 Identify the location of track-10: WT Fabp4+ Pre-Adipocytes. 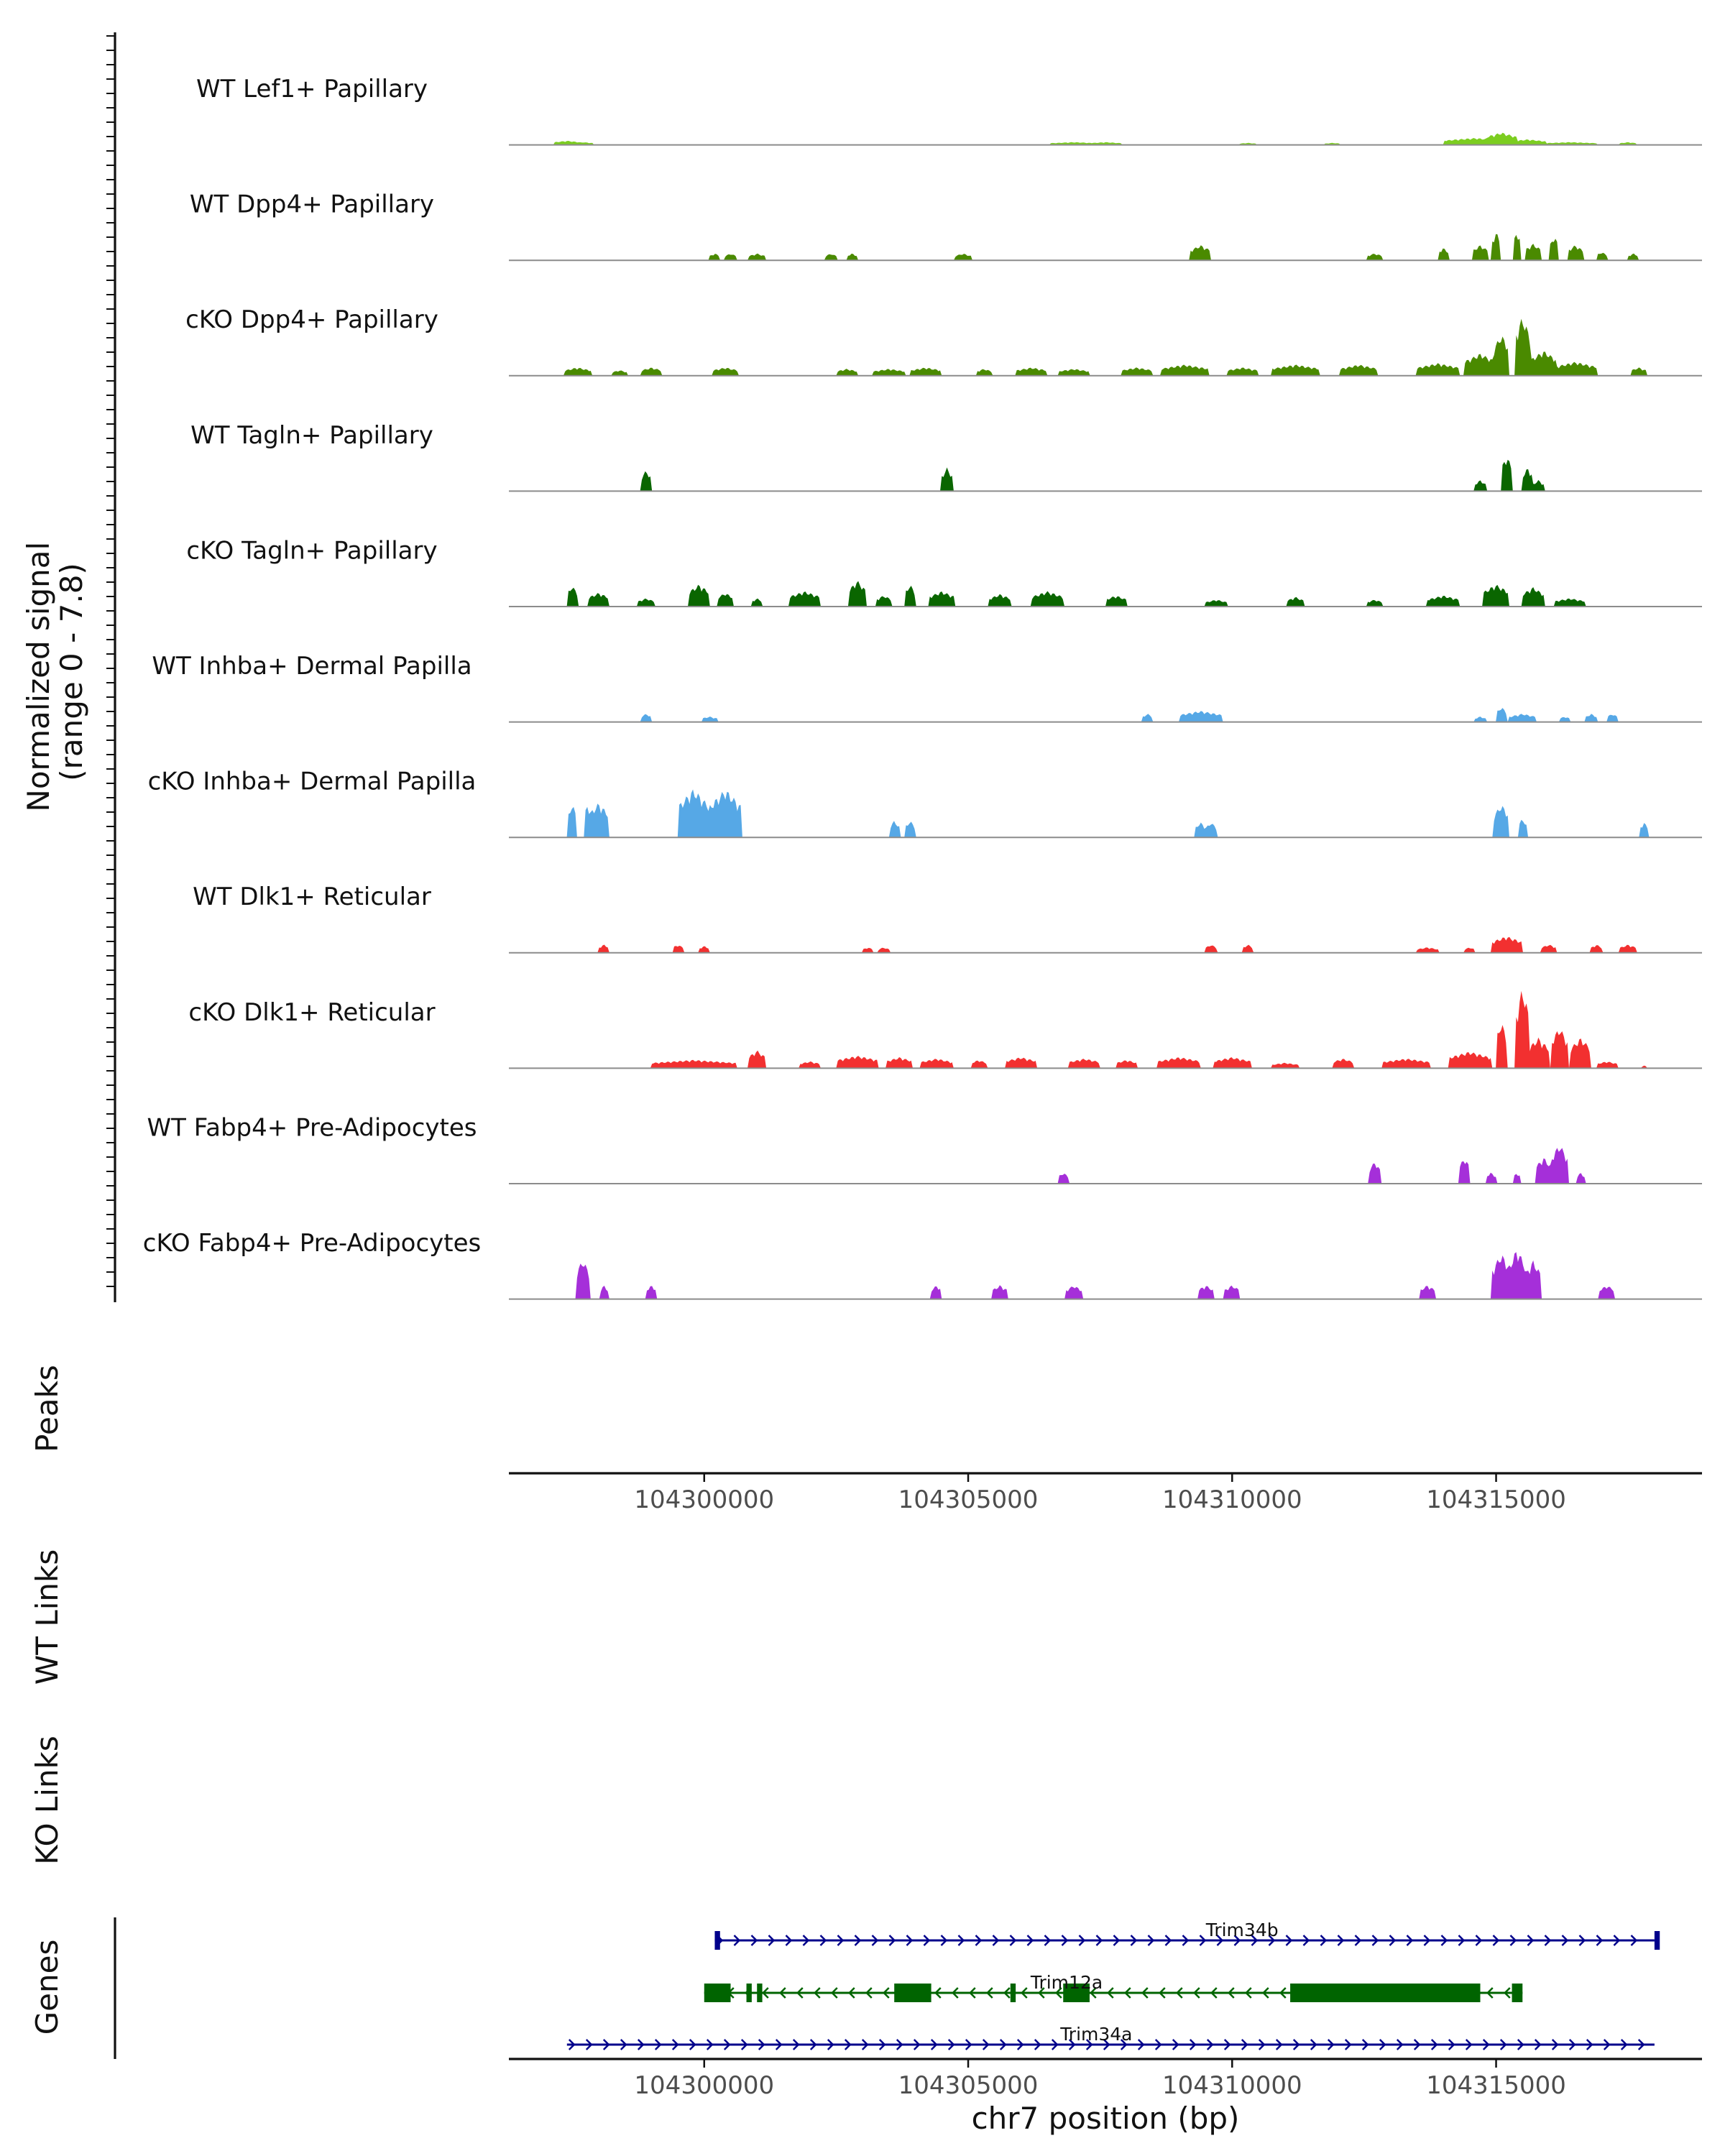
(924, 1148).